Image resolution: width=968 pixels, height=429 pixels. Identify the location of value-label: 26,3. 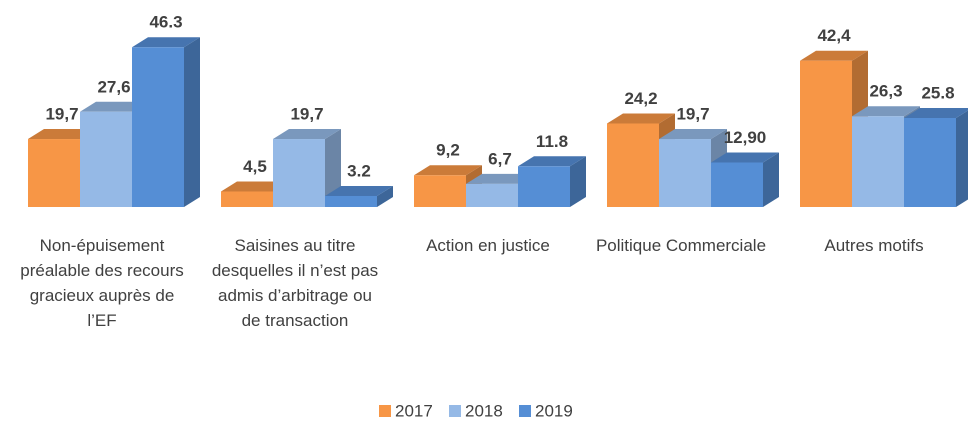
(885, 91).